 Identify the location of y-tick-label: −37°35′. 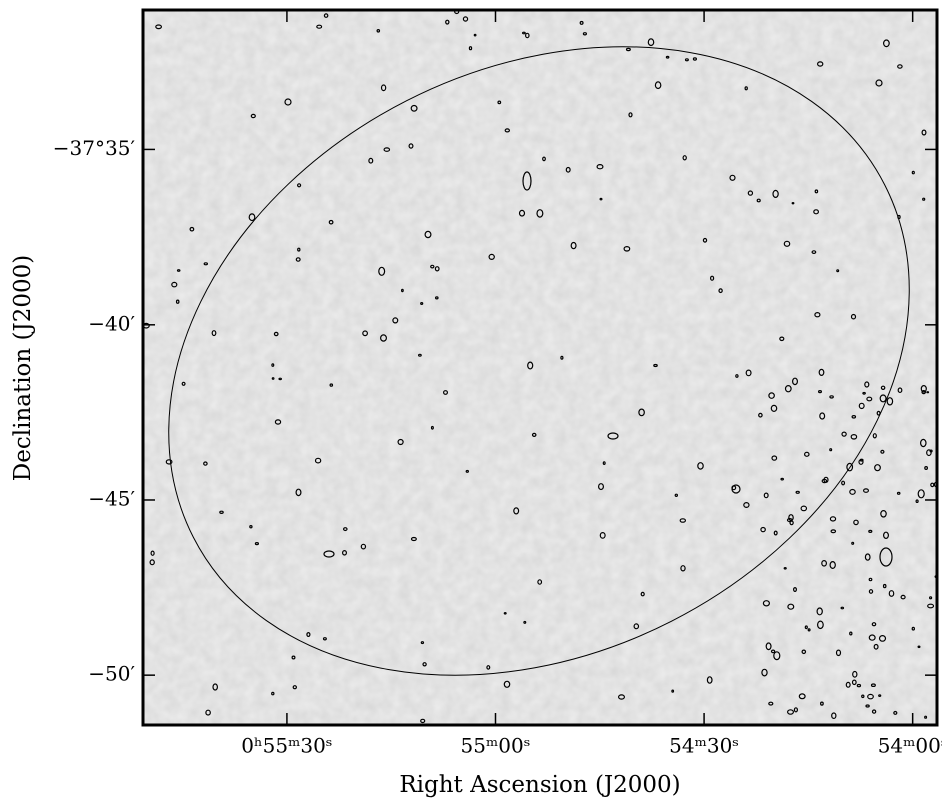
(94, 148).